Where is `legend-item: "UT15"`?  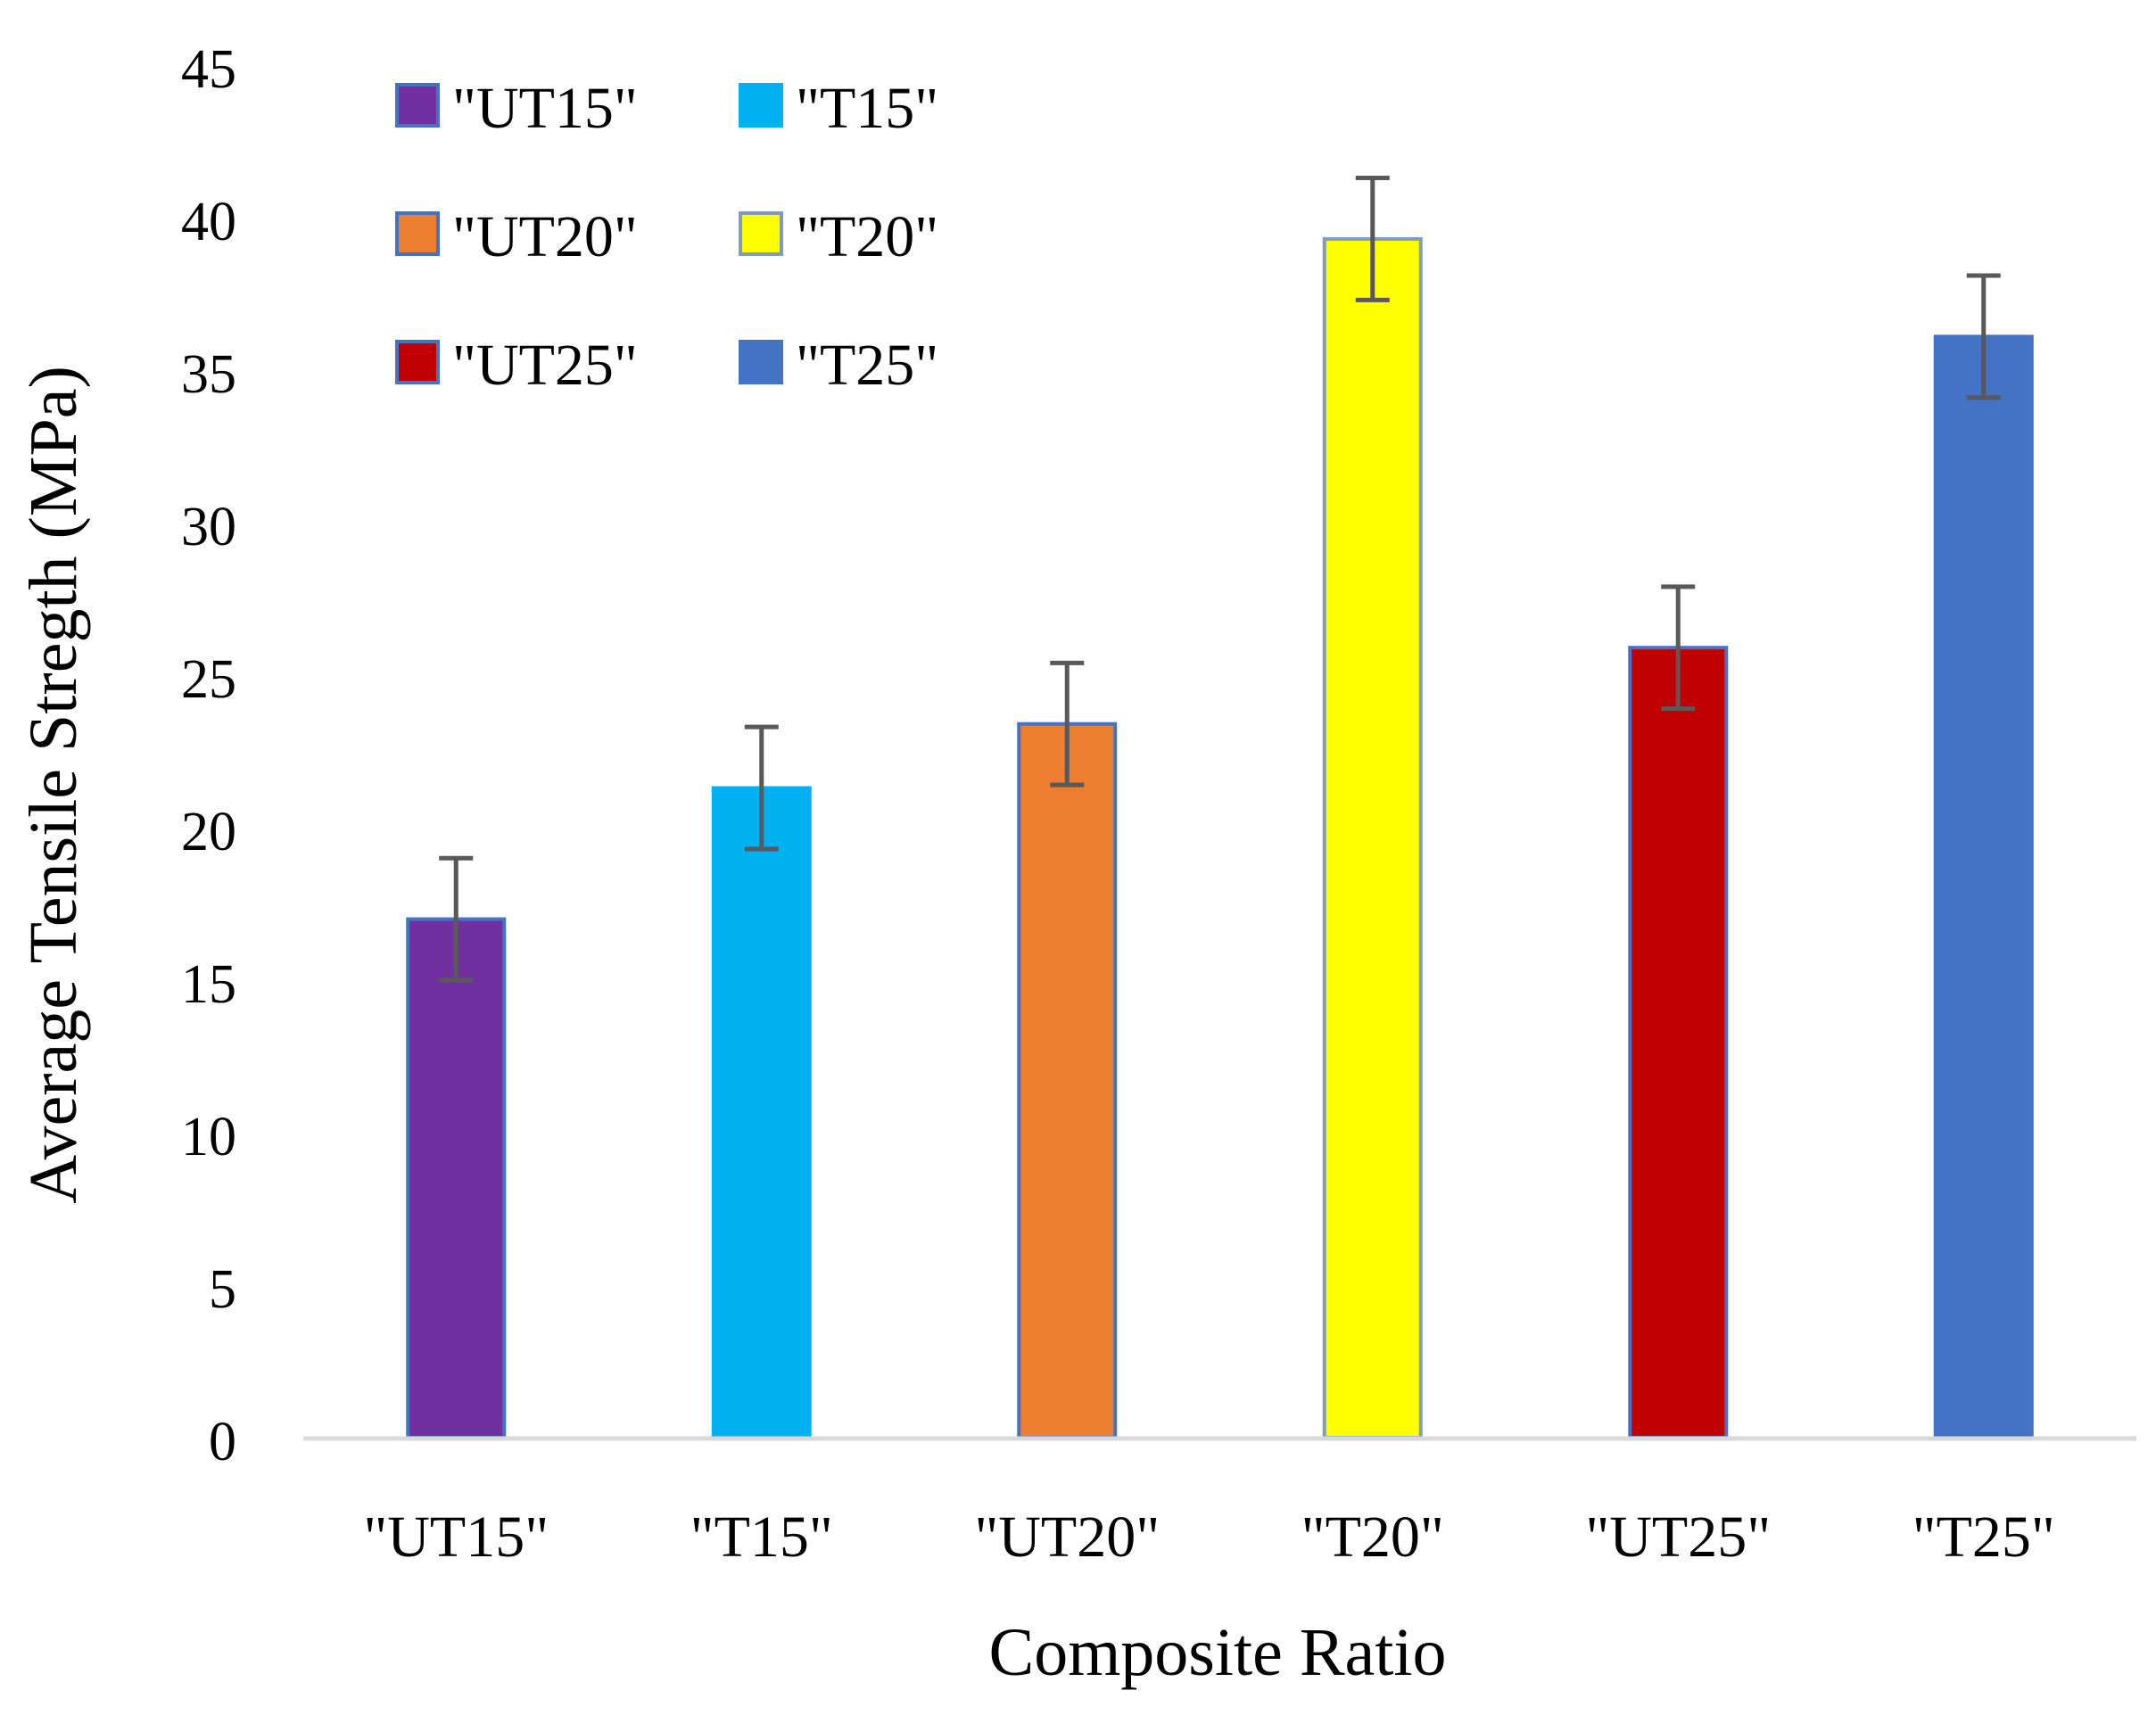
legend-item: "UT15" is located at coordinates (517, 108).